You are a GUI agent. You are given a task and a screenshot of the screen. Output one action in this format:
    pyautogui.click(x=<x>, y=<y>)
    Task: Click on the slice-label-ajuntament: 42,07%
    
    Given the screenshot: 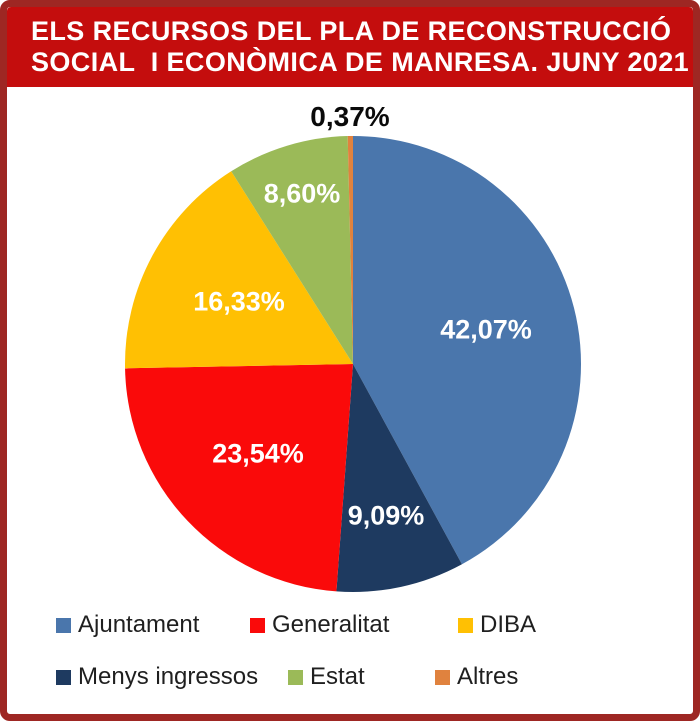 What is the action you would take?
    pyautogui.click(x=486, y=329)
    